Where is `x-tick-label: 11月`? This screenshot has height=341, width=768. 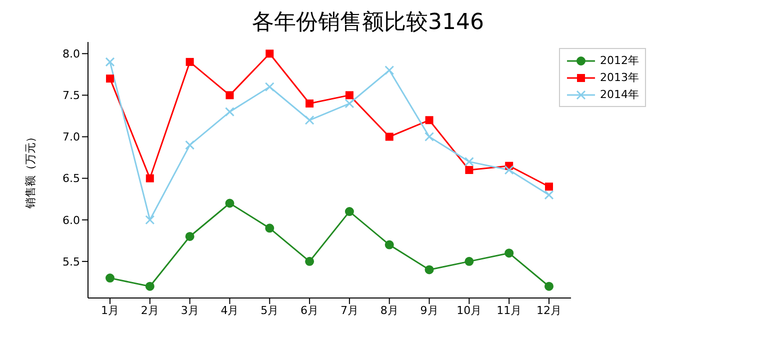 x-tick-label: 11月 is located at coordinates (509, 310).